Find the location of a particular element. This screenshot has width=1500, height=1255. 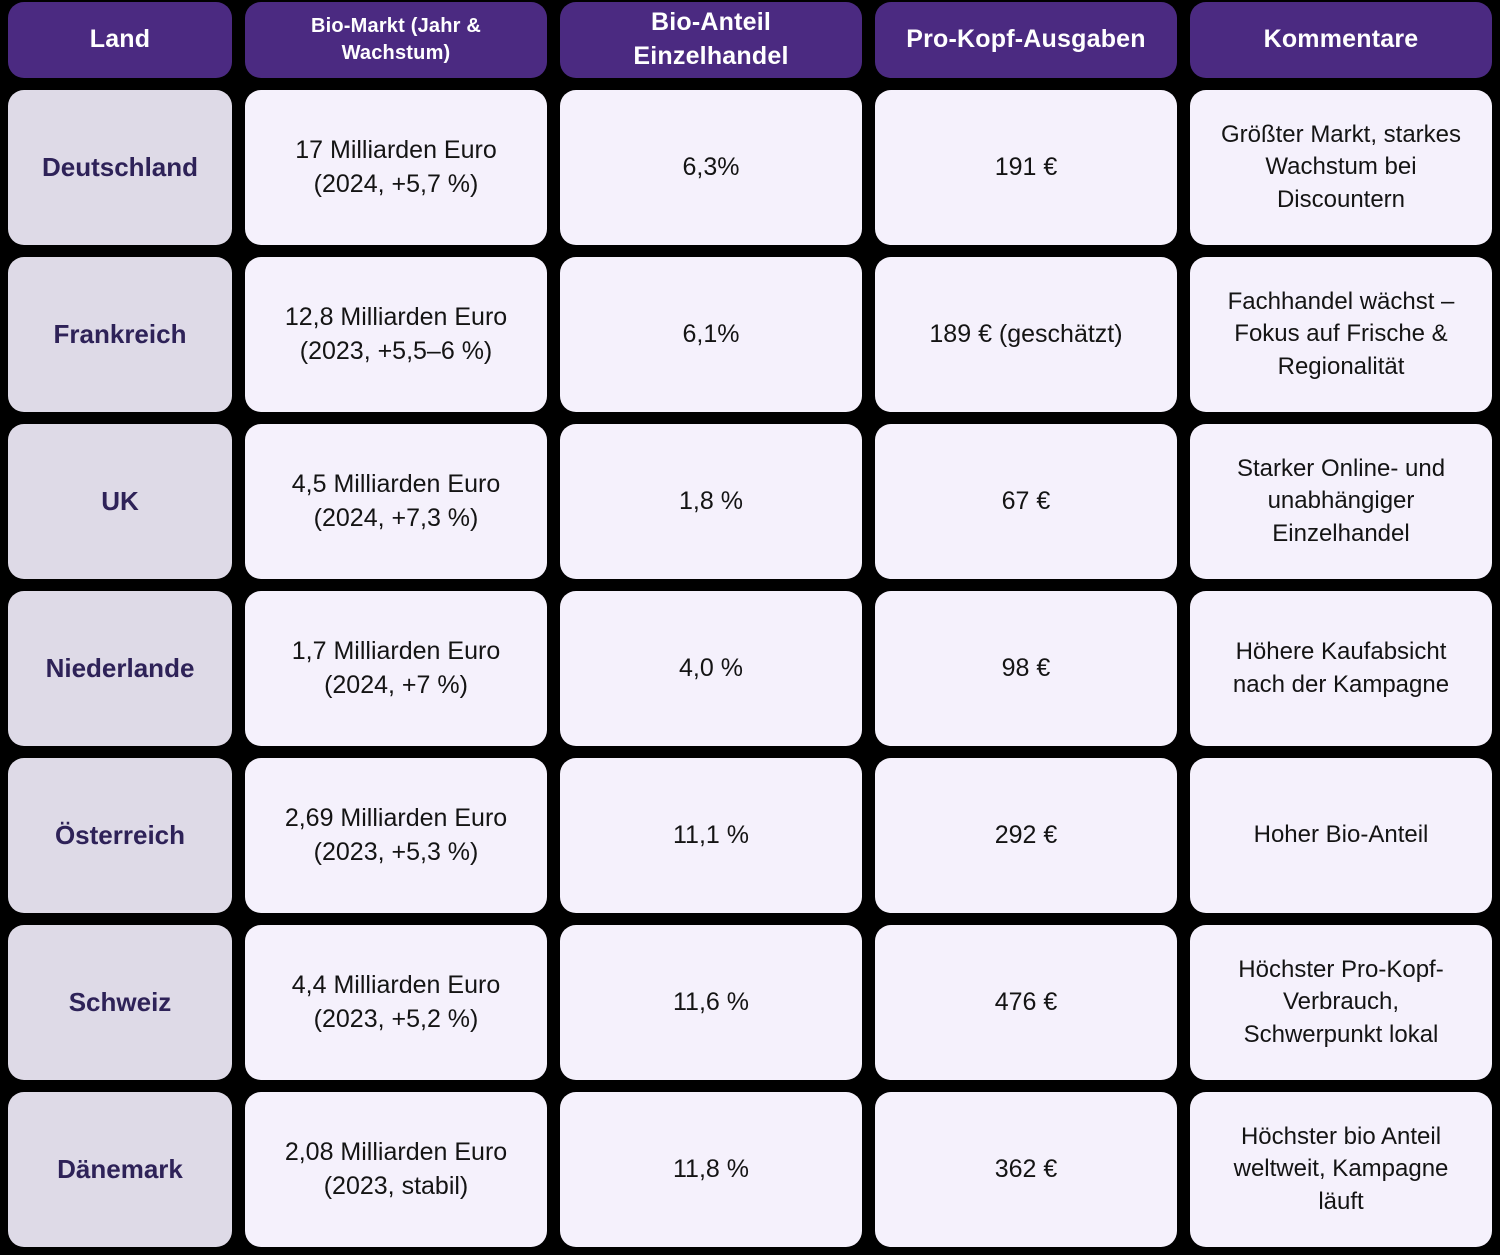

comment-cell: Hoher Bio-Anteil is located at coordinates (1341, 835).